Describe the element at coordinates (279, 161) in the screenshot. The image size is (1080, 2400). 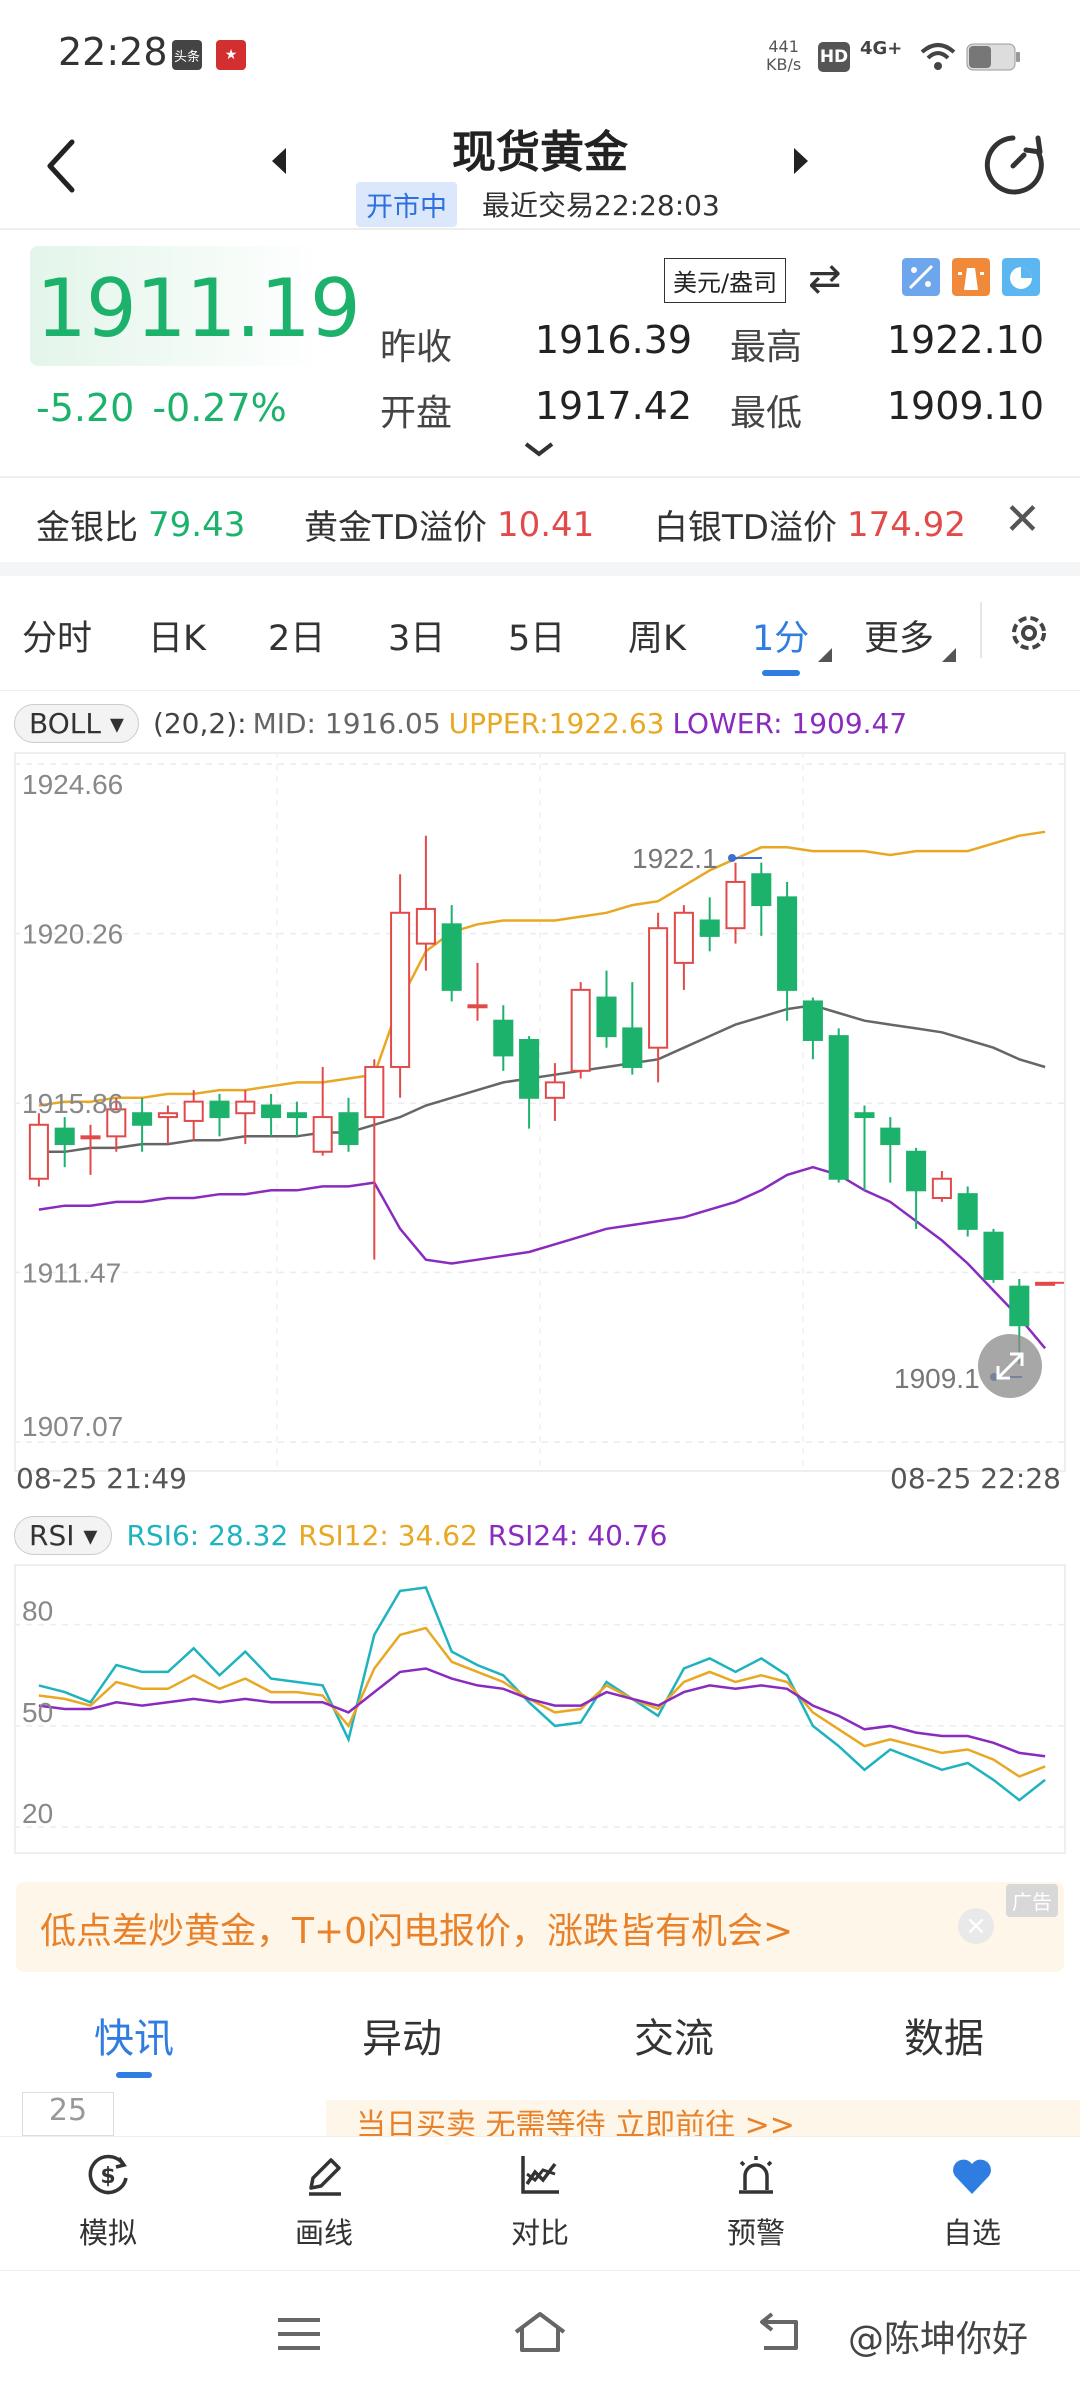
I see `prev-instrument-button` at that location.